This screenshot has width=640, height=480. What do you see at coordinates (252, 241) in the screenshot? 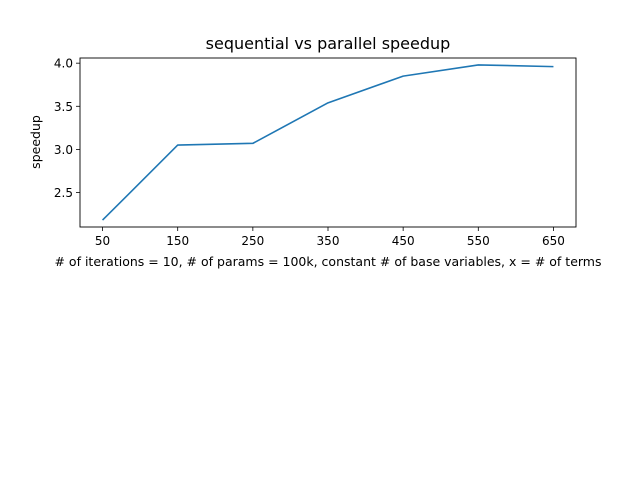
I see `x-tick-label: 250` at bounding box center [252, 241].